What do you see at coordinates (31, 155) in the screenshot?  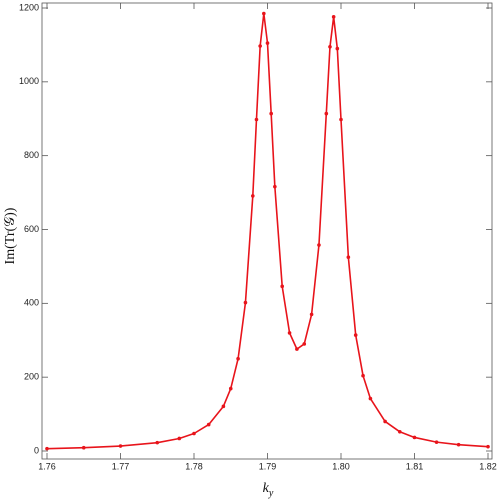 I see `y-tick-label: 800` at bounding box center [31, 155].